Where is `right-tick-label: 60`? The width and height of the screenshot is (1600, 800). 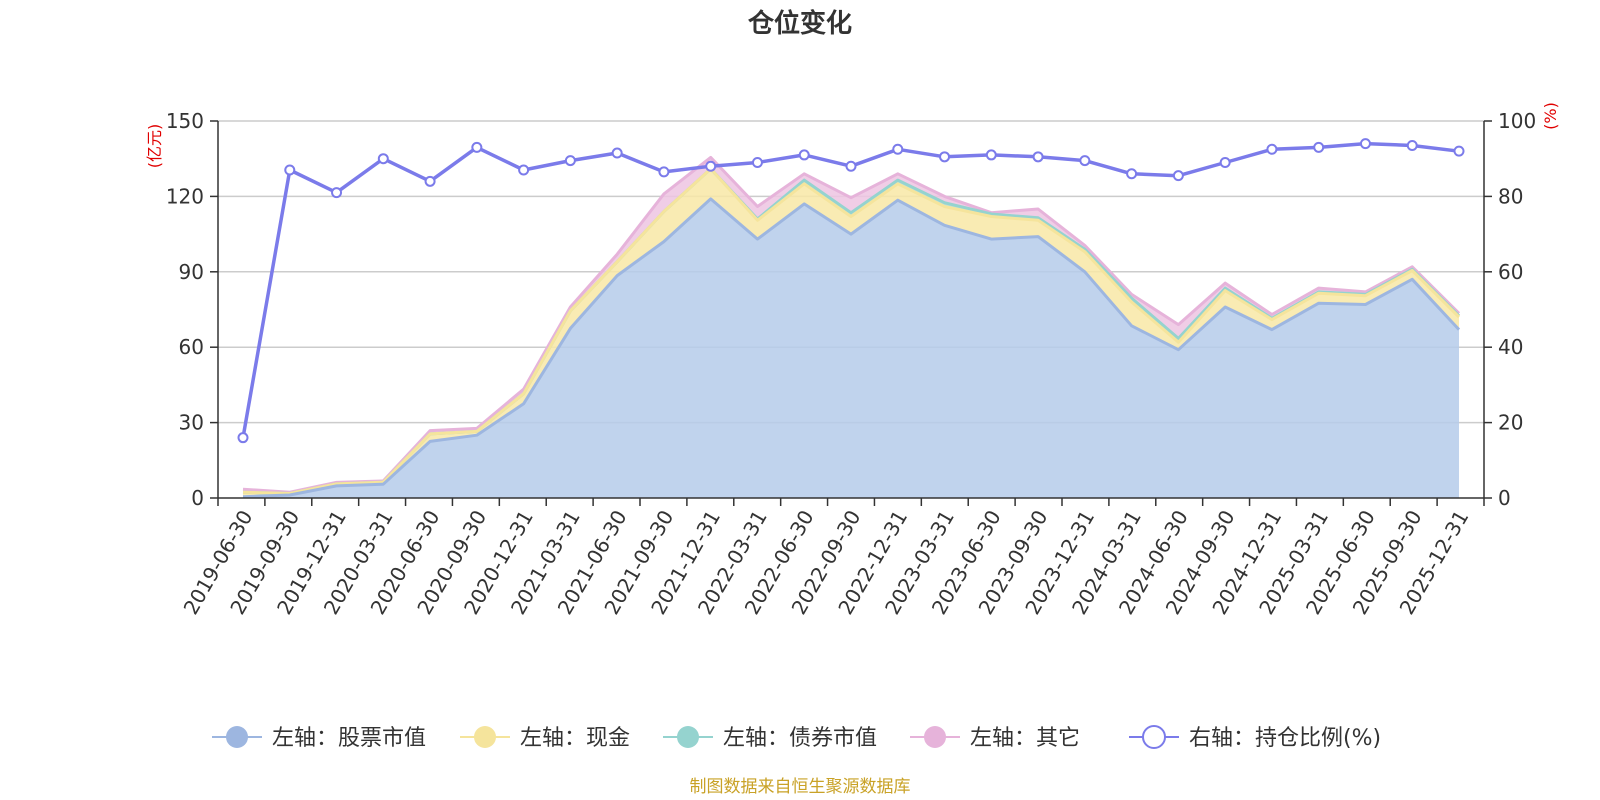 right-tick-label: 60 is located at coordinates (1510, 272).